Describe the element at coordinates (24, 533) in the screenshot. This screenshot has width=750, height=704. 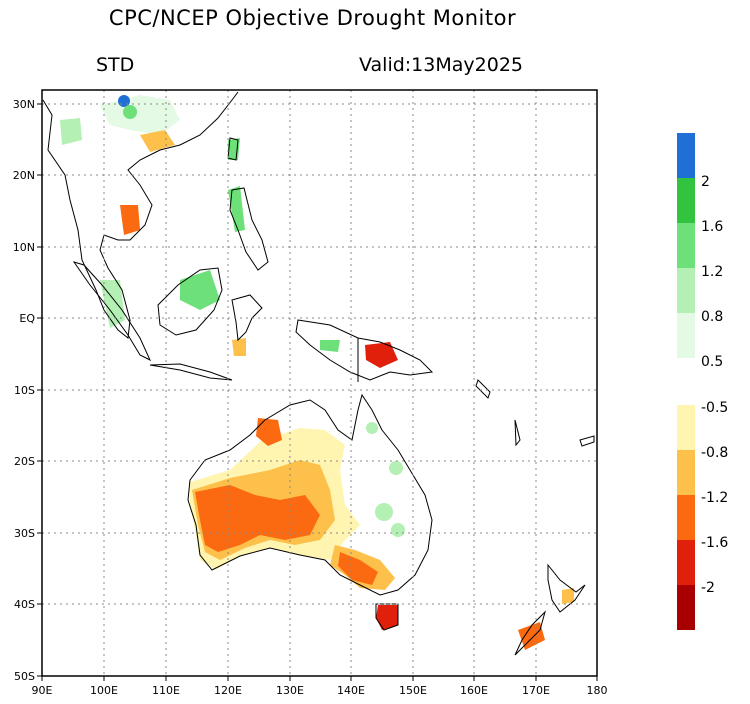
I see `y-tick-label: 30S` at that location.